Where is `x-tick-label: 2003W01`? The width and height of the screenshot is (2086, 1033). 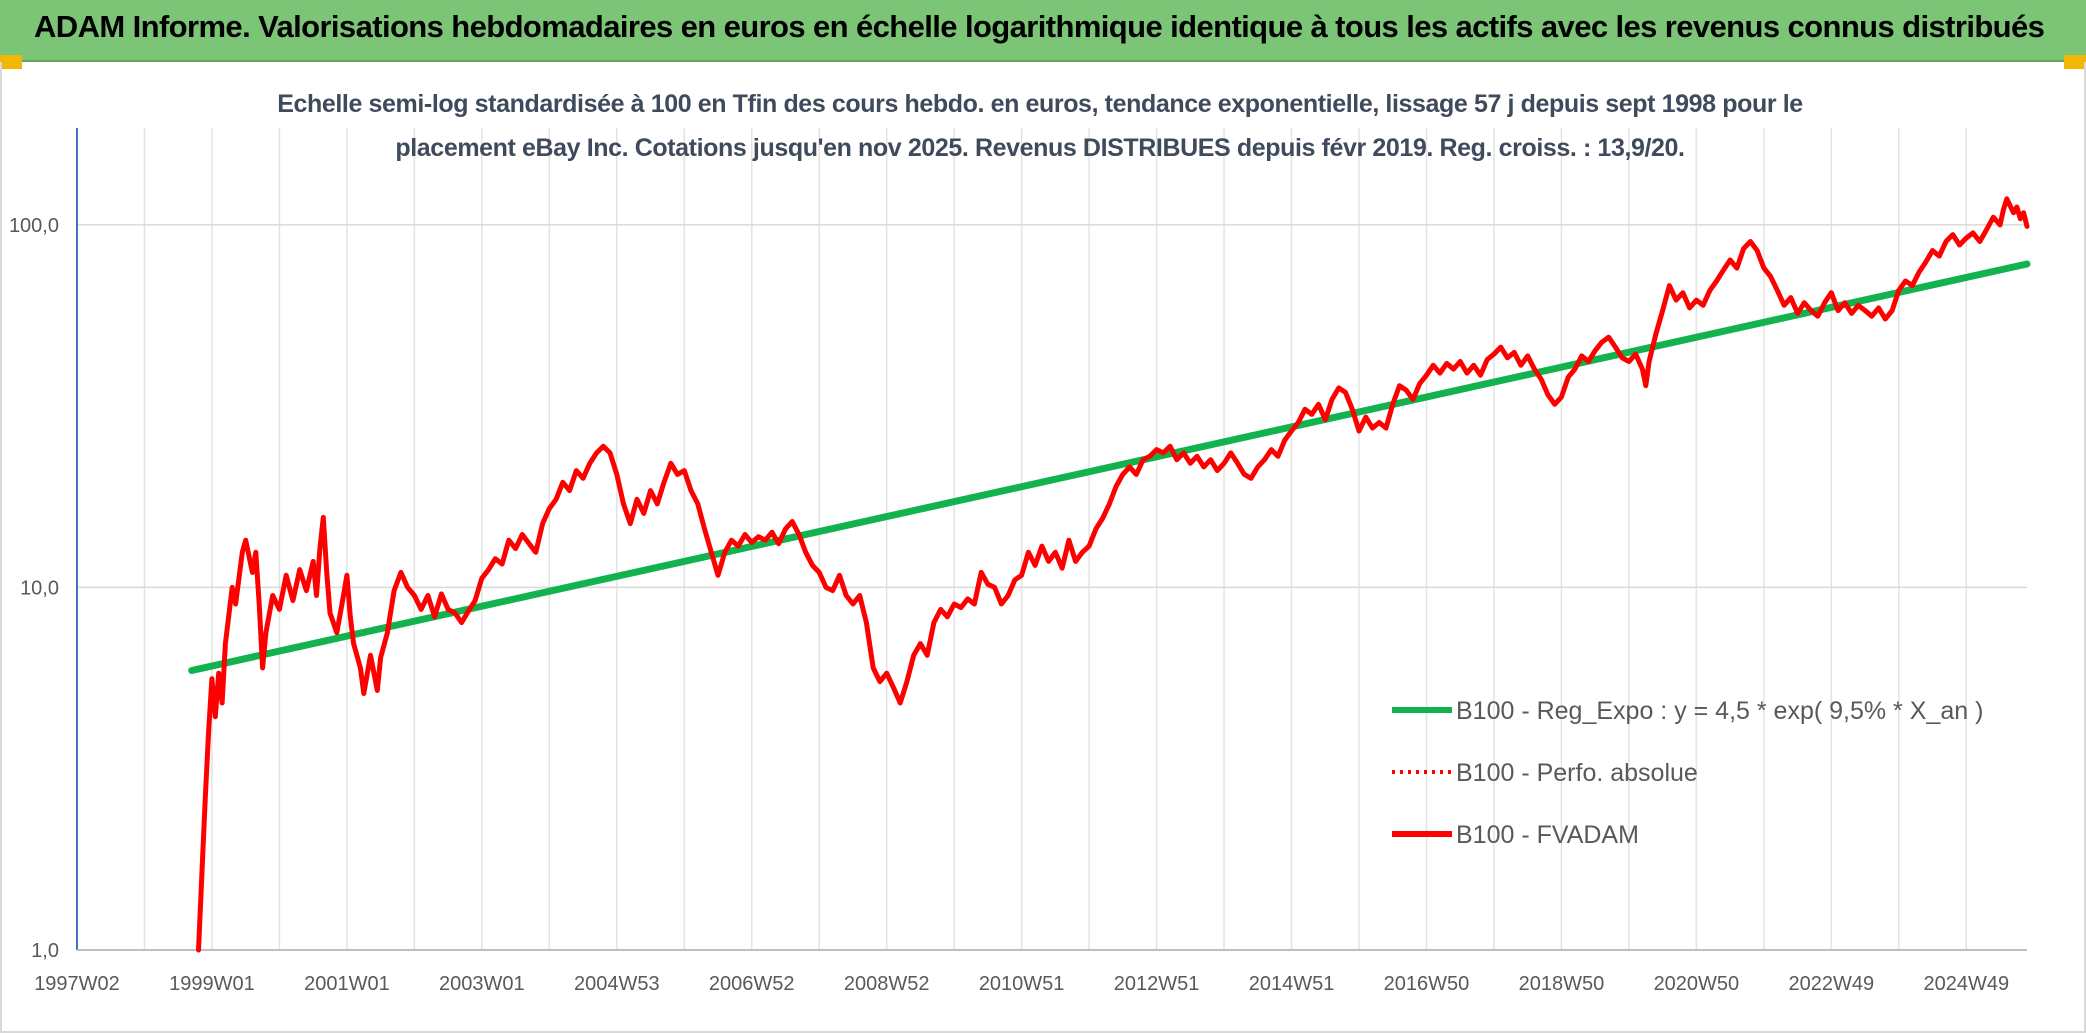
x-tick-label: 2003W01 is located at coordinates (482, 984).